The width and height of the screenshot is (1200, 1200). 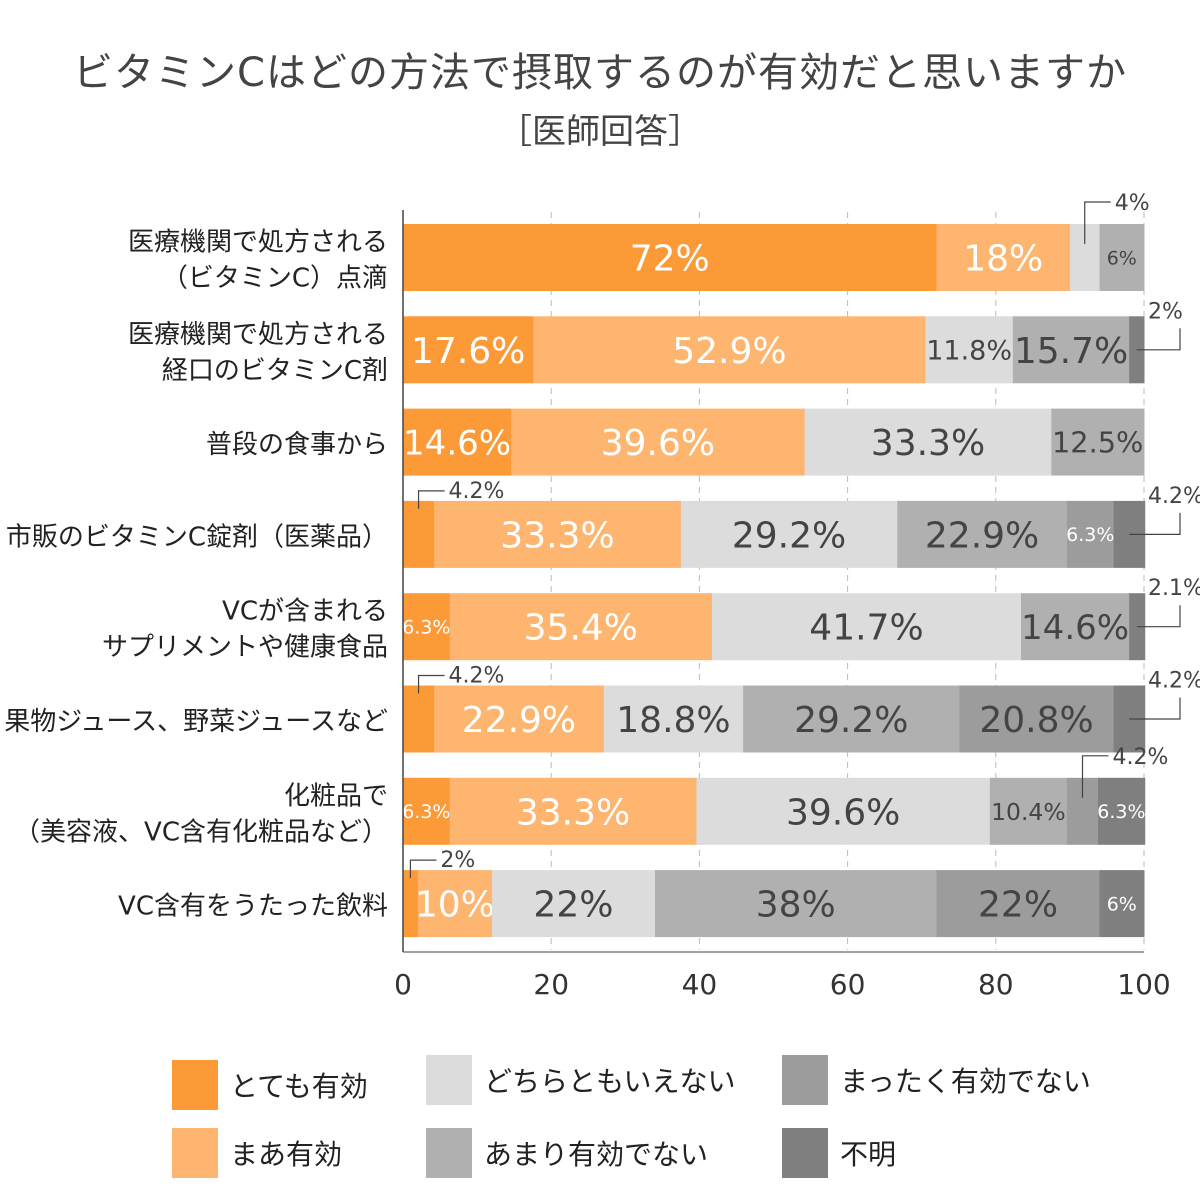 What do you see at coordinates (1174, 588) in the screenshot?
I see `data-label: 2.1%` at bounding box center [1174, 588].